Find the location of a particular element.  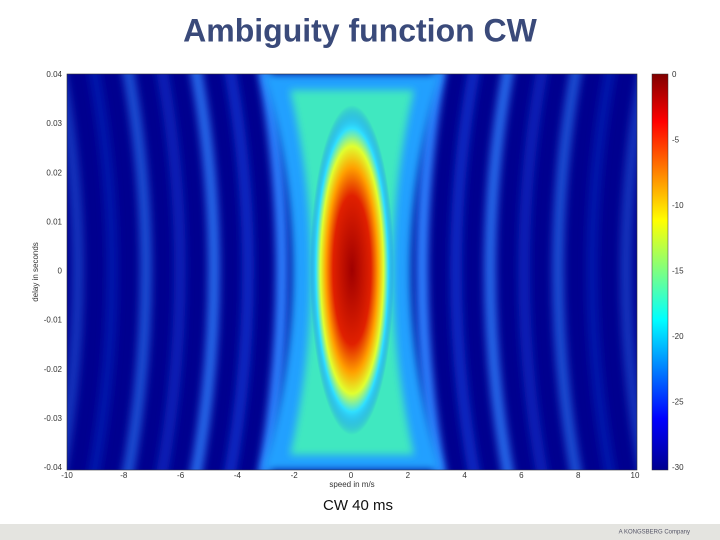

x-tick-label: 8 is located at coordinates (578, 475).